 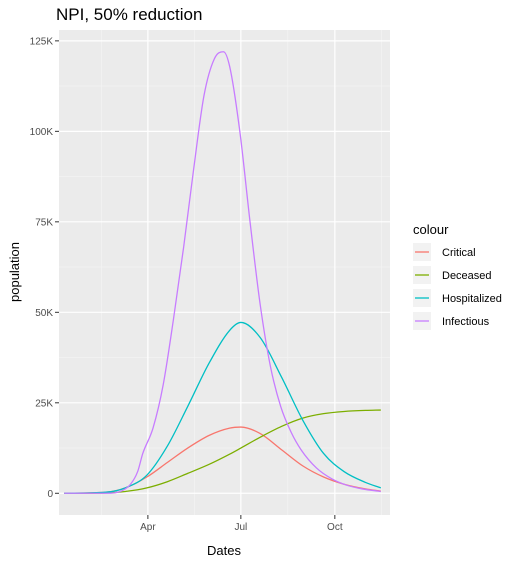 What do you see at coordinates (129, 14) in the screenshot?
I see `chart-title: NPI, 50% reduction` at bounding box center [129, 14].